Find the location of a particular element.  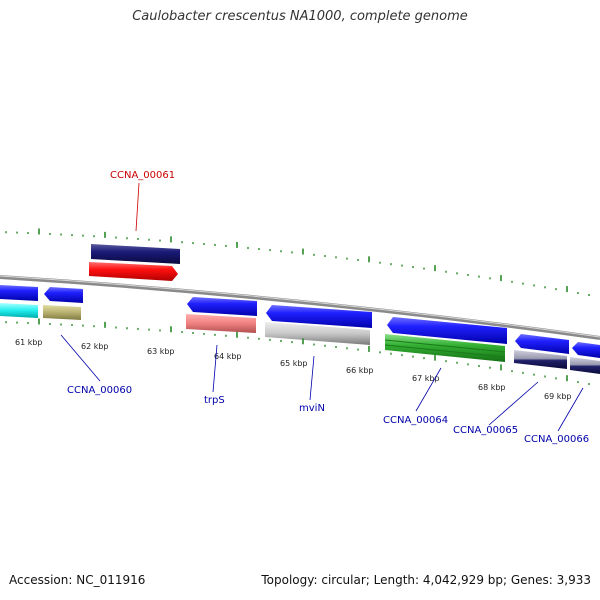

kbp-label: 65 kbp is located at coordinates (294, 363).